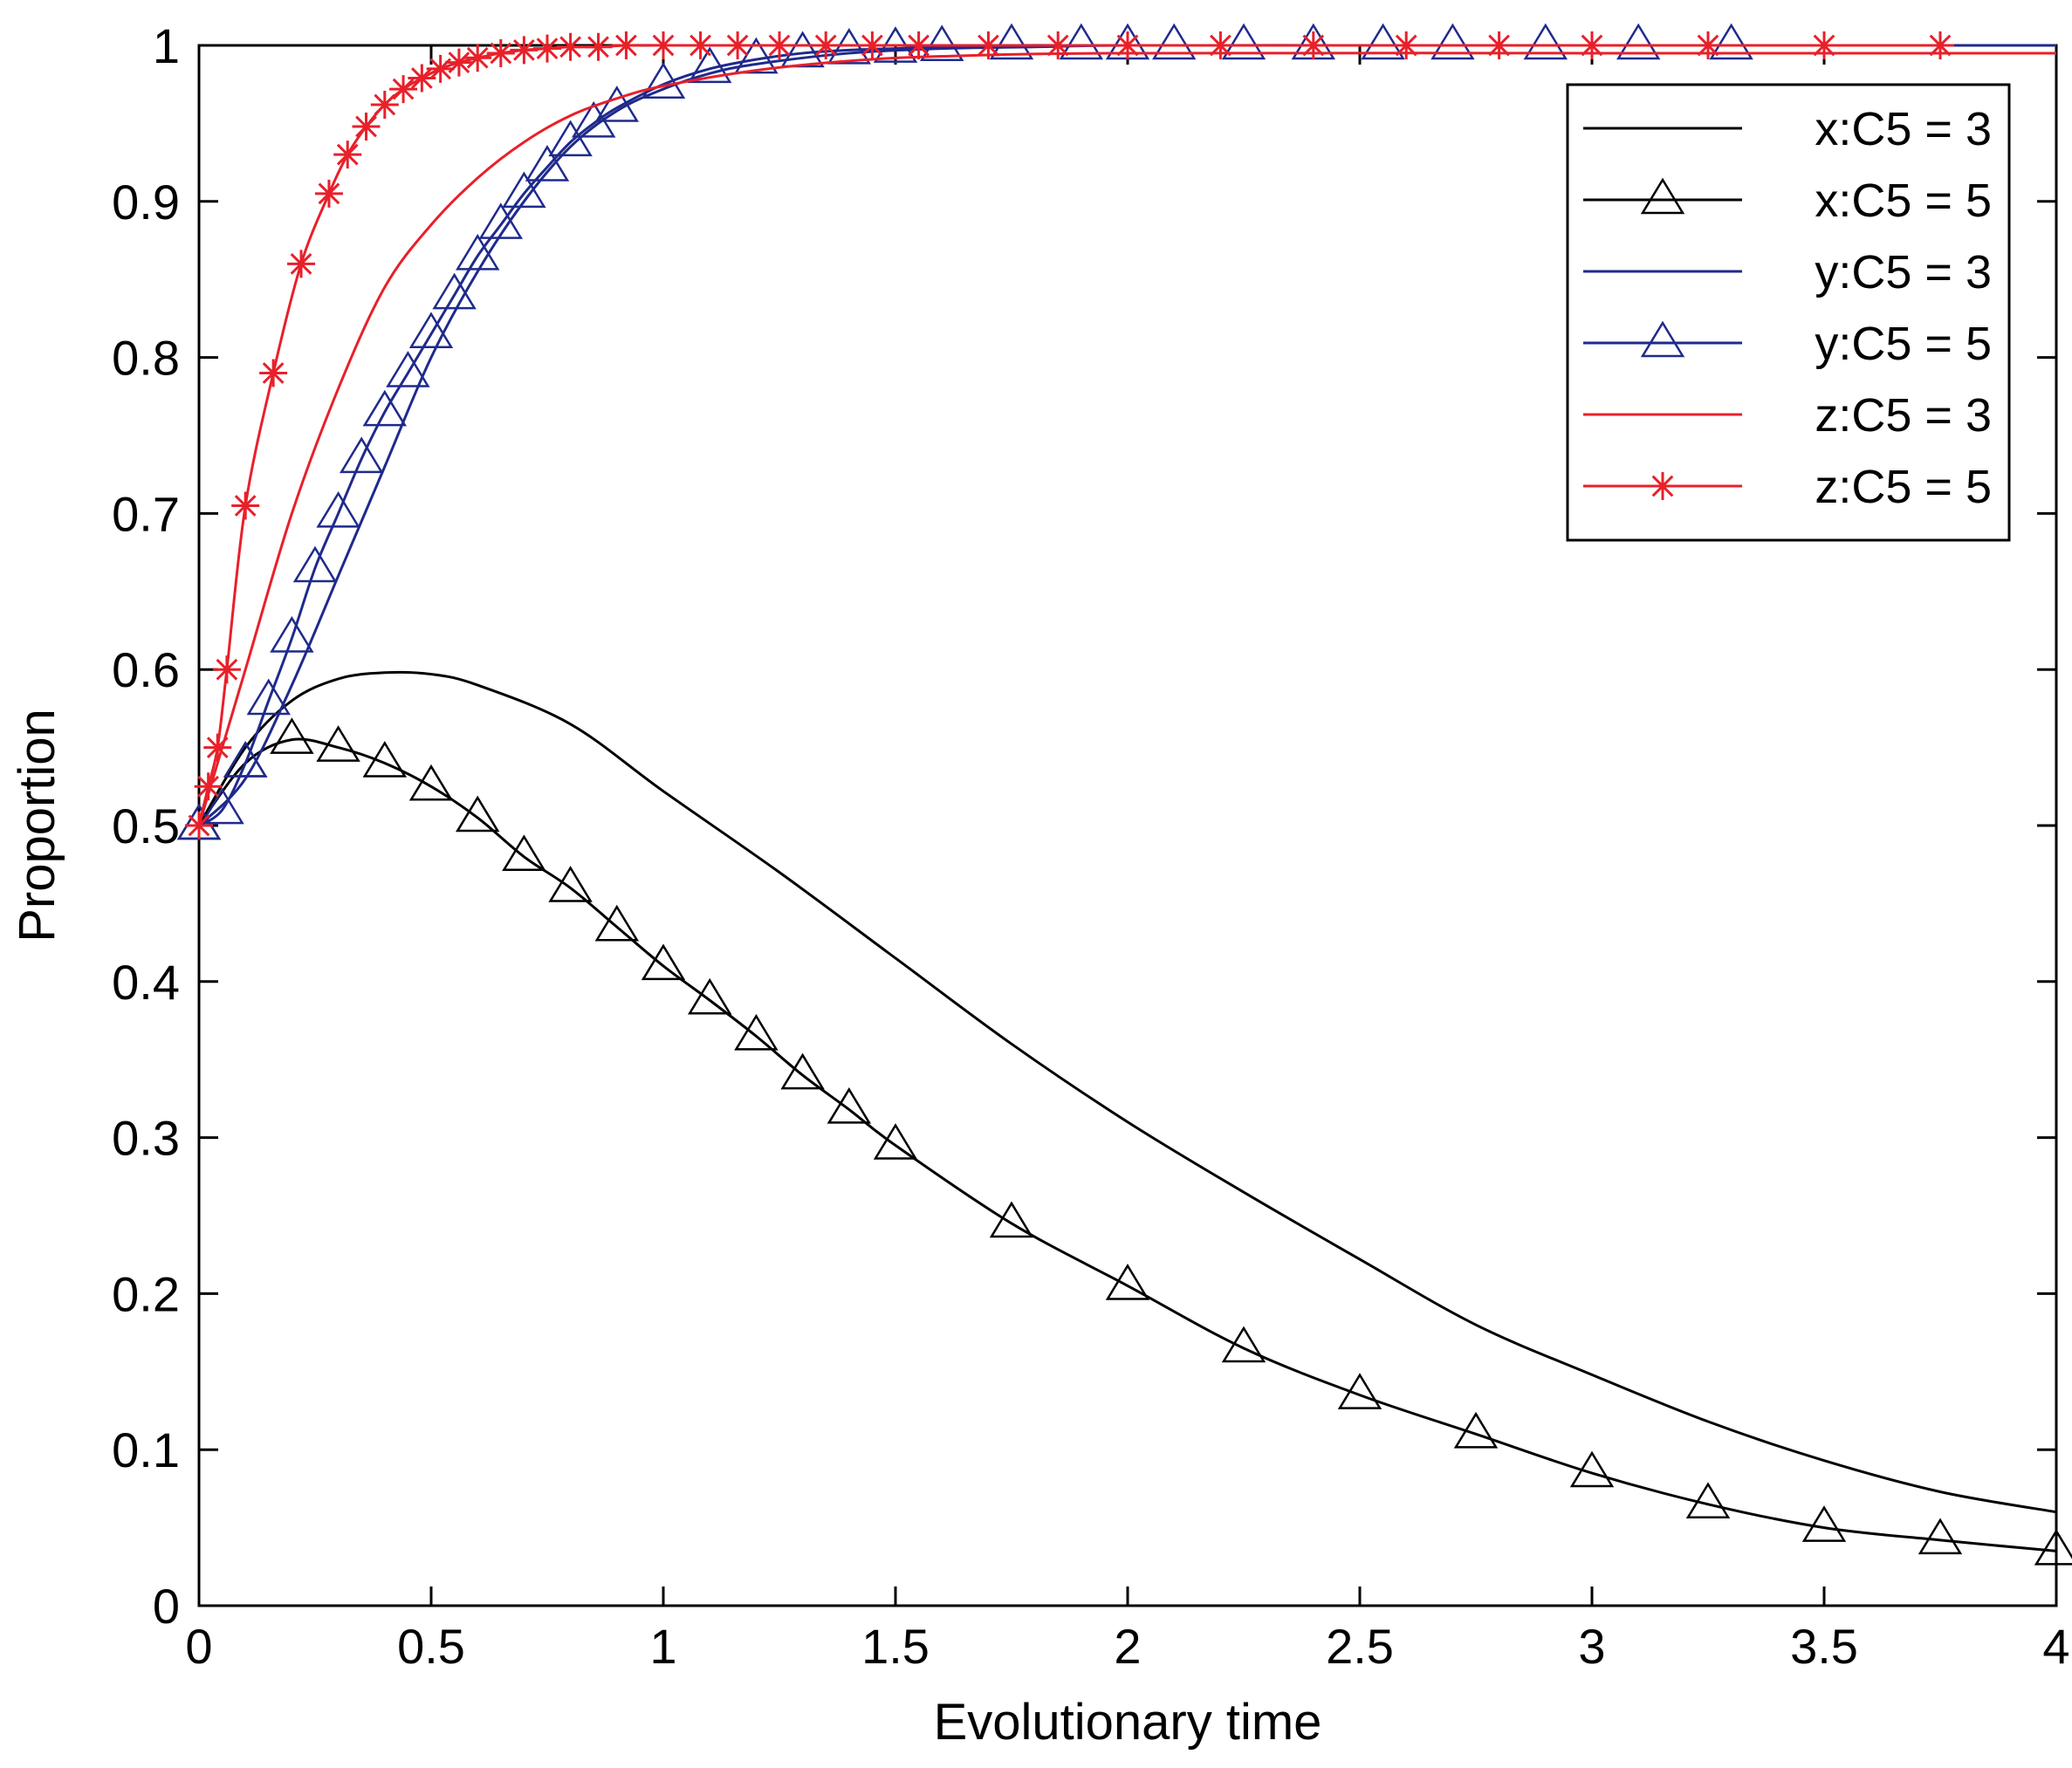 This screenshot has width=2072, height=1768. What do you see at coordinates (1903, 129) in the screenshot?
I see `legend-label: x:C5 = 3` at bounding box center [1903, 129].